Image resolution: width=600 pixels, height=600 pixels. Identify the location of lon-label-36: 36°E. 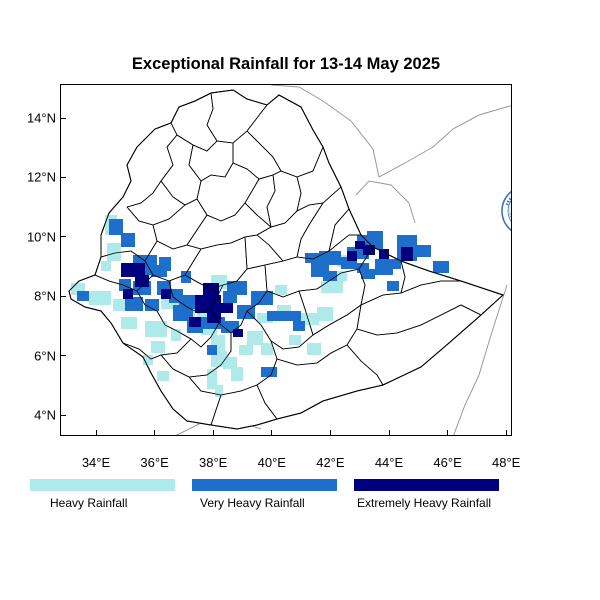
(154, 462).